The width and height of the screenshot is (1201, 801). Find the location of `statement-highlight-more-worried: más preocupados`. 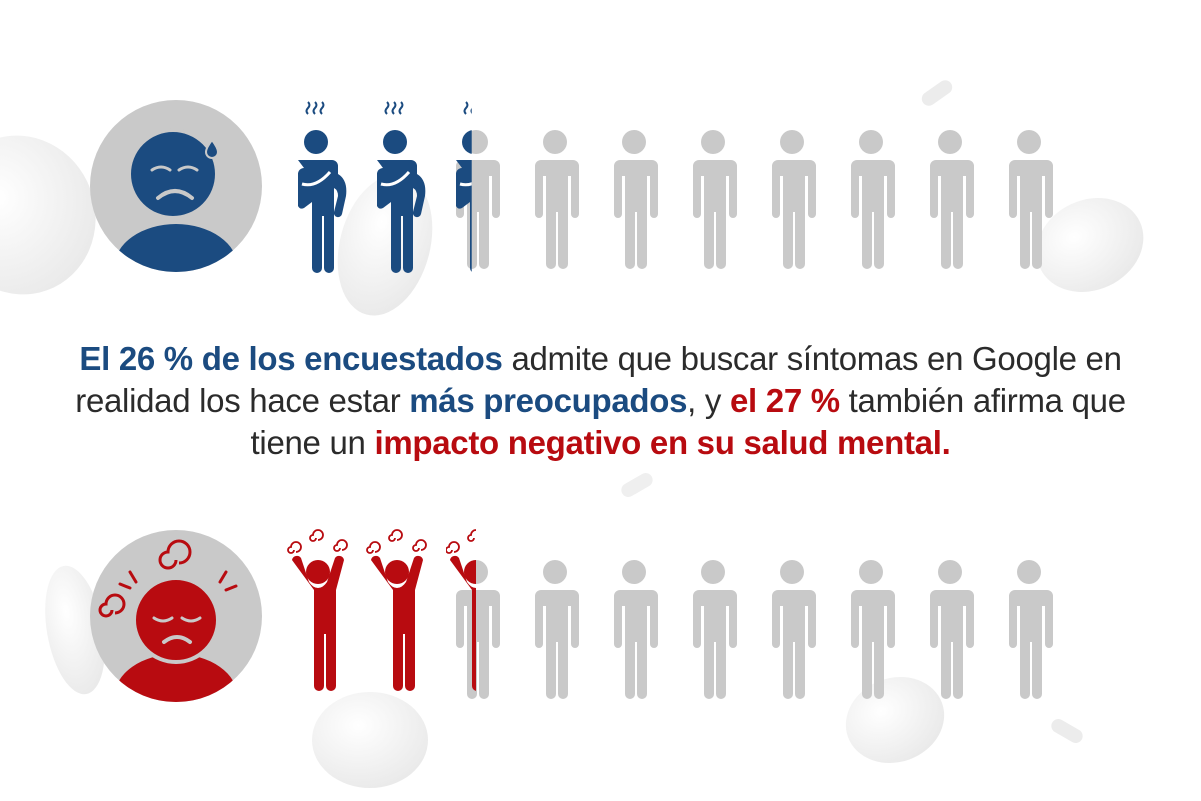

statement-highlight-more-worried: más preocupados is located at coordinates (548, 400).